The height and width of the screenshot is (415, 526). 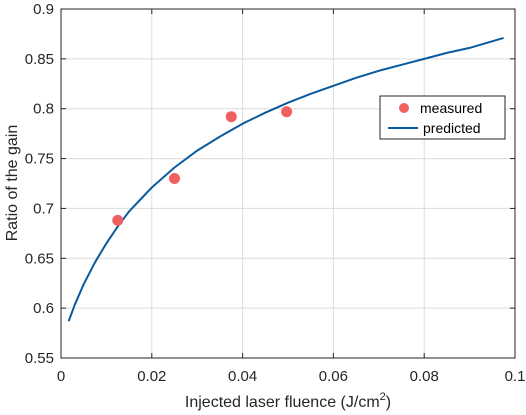 I want to click on y-tick-label: 0.75, so click(x=39, y=159).